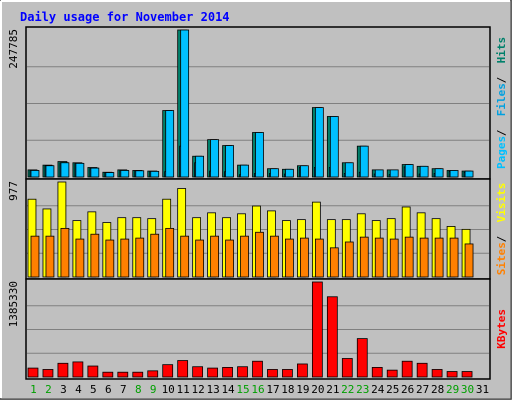  I want to click on side-label-pages: Pages, so click(501, 152).